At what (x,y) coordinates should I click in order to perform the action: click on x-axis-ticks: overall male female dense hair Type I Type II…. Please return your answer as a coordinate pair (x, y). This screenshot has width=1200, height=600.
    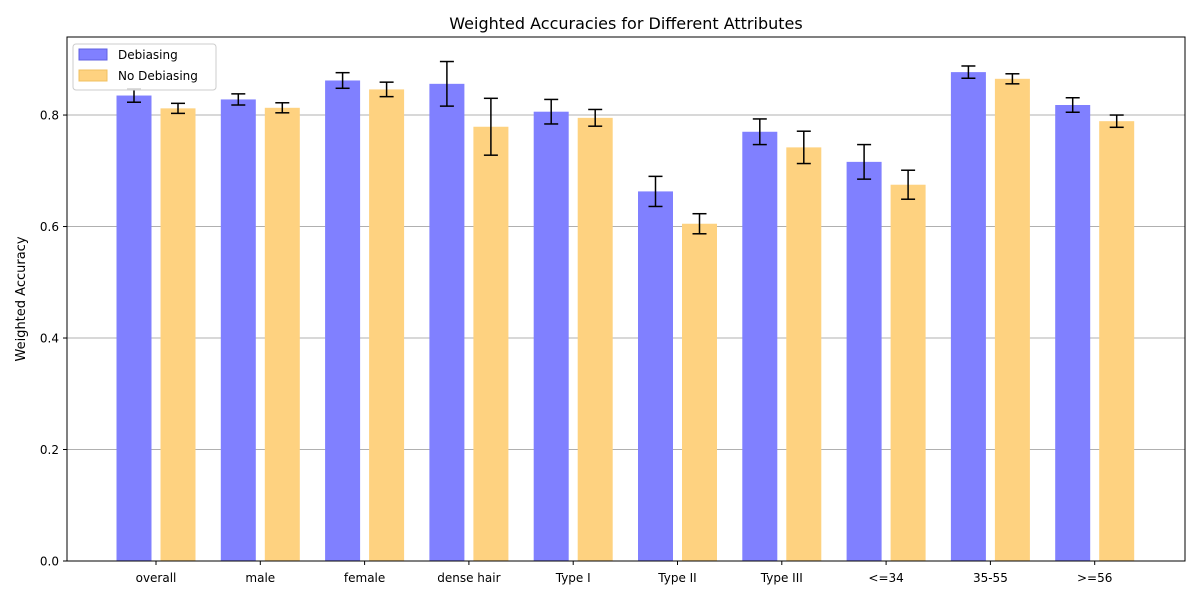
    Looking at the image, I should click on (624, 573).